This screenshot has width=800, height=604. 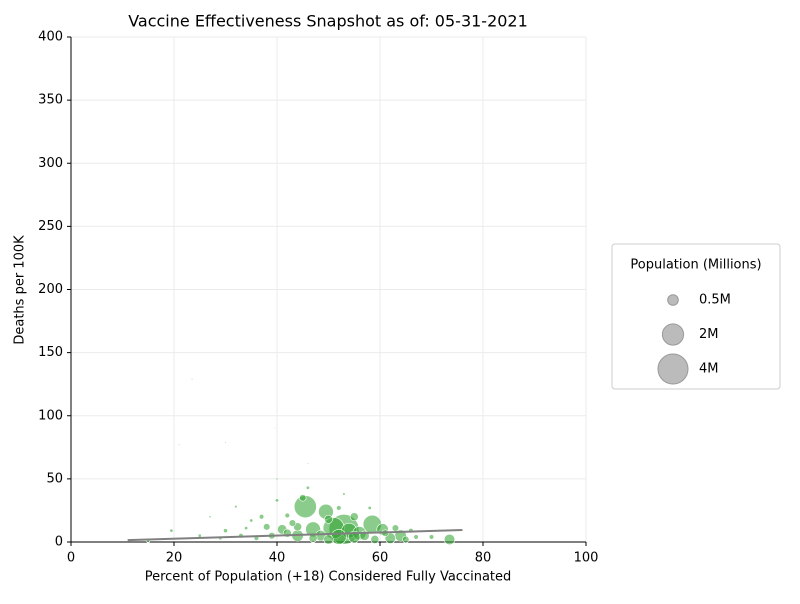 I want to click on y-tick-label: 50, so click(x=54, y=478).